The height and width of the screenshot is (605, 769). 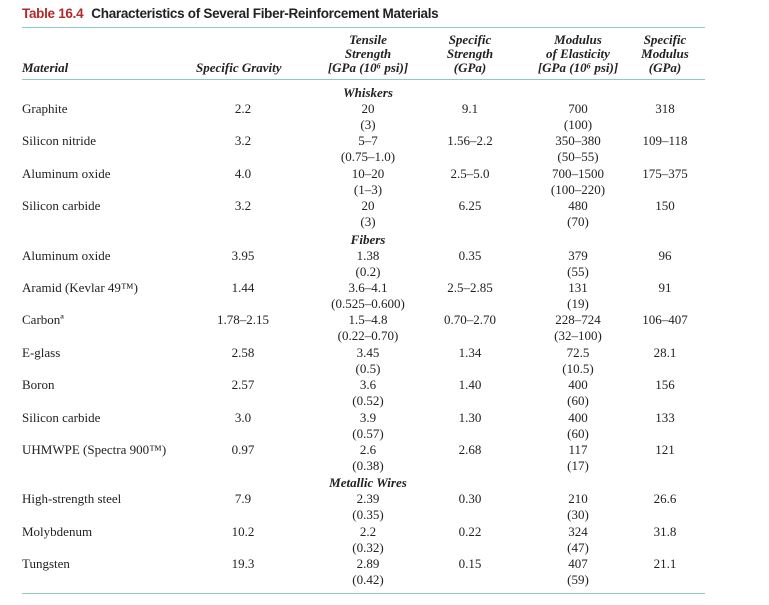 I want to click on bottom-rule, so click(x=363, y=593).